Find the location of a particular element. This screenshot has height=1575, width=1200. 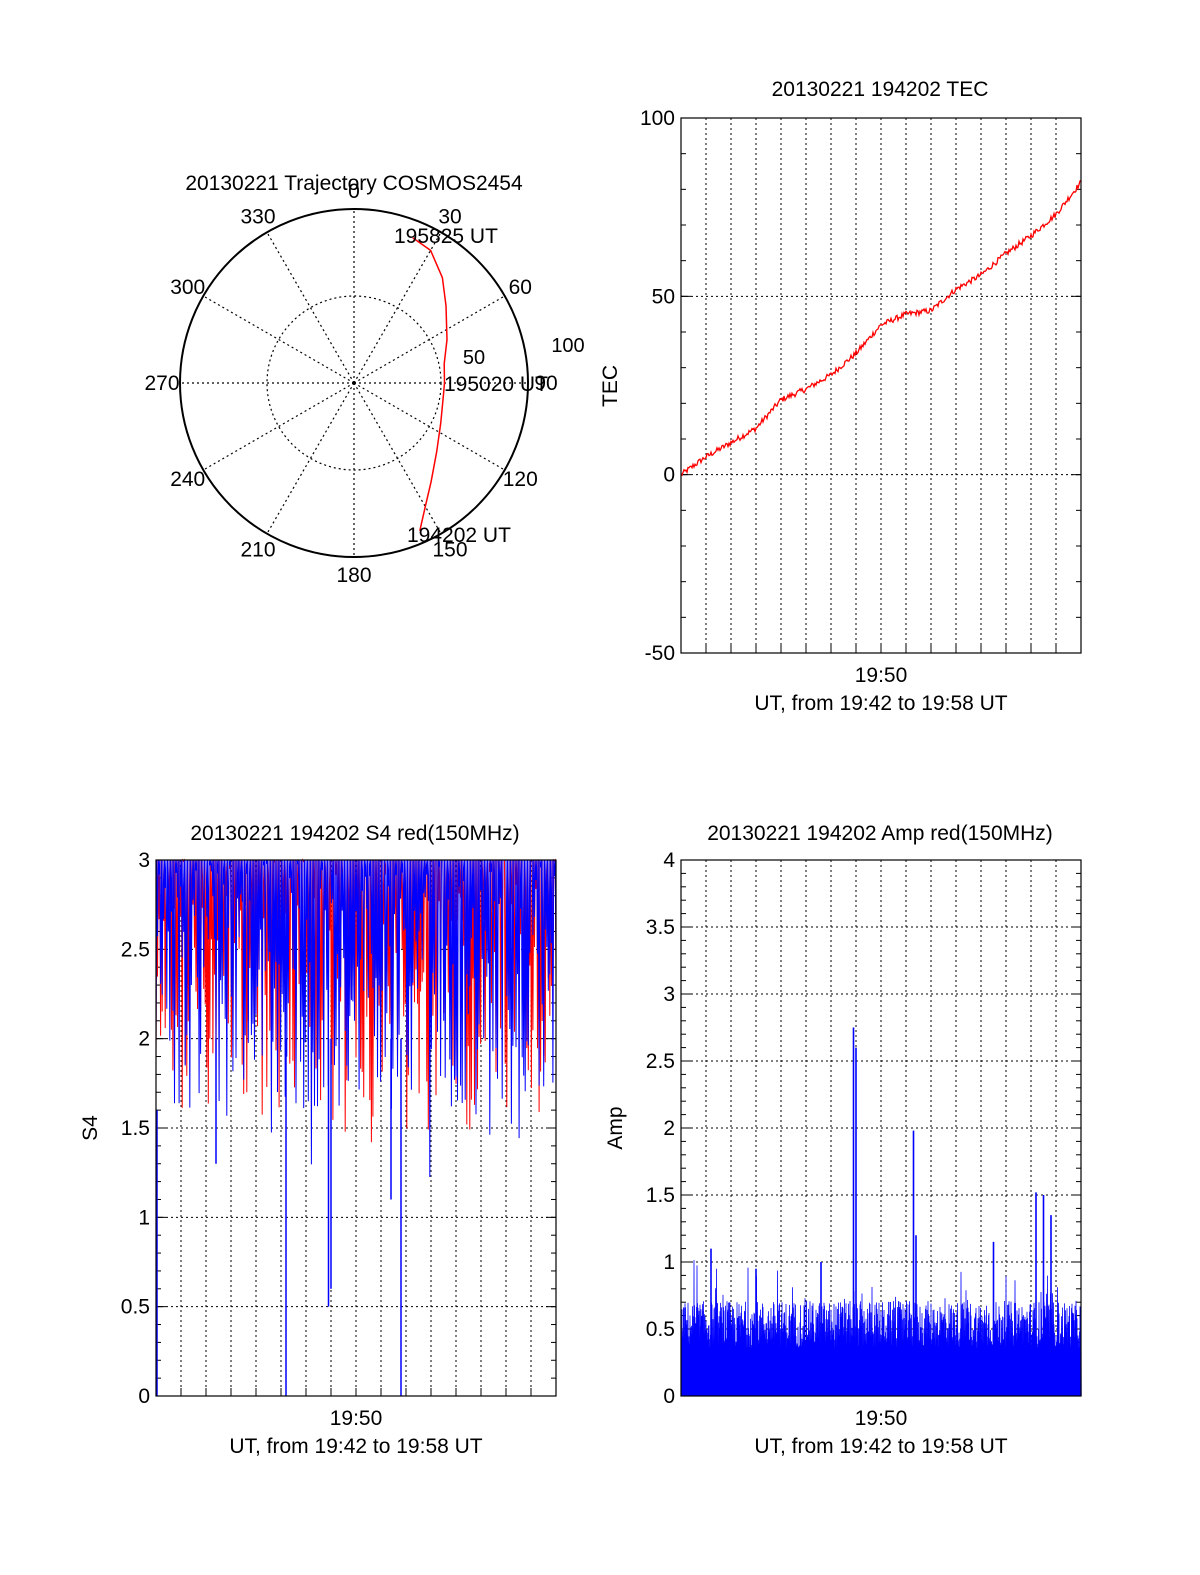

tec-ytick-label-50: 50 is located at coordinates (663, 296).